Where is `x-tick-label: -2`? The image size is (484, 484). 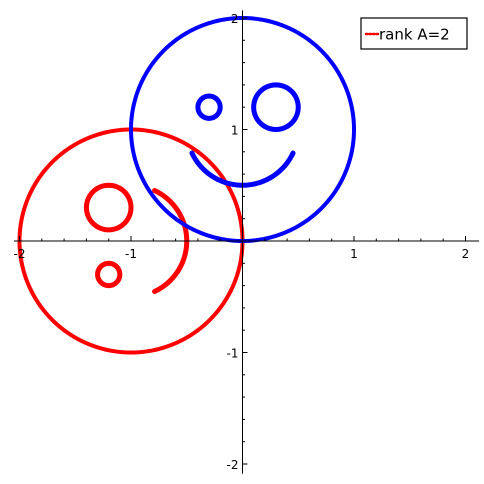 x-tick-label: -2 is located at coordinates (20, 254).